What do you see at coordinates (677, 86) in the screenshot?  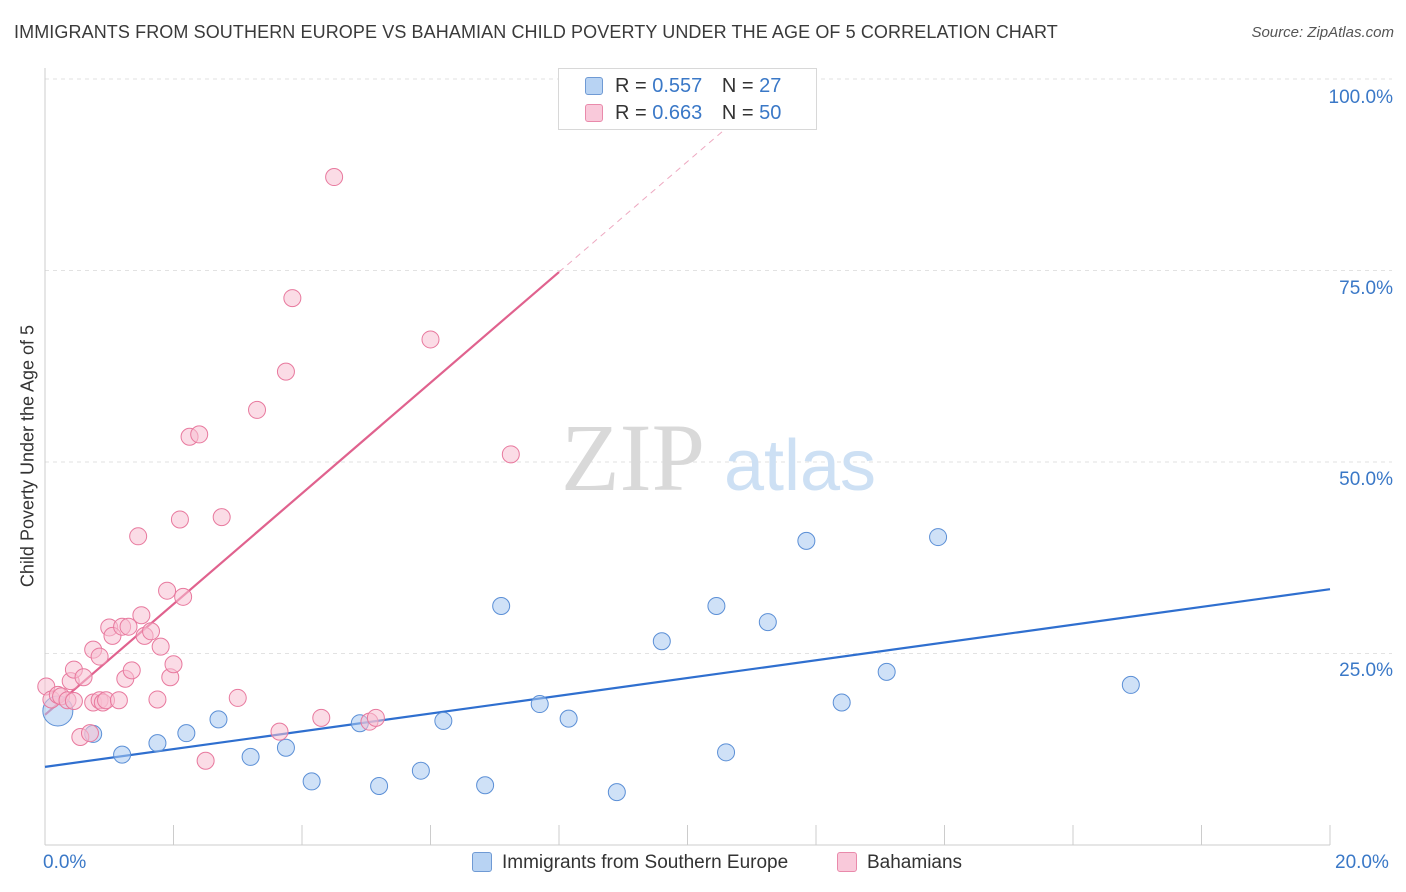 I see `legend-r-value: 0.557` at bounding box center [677, 86].